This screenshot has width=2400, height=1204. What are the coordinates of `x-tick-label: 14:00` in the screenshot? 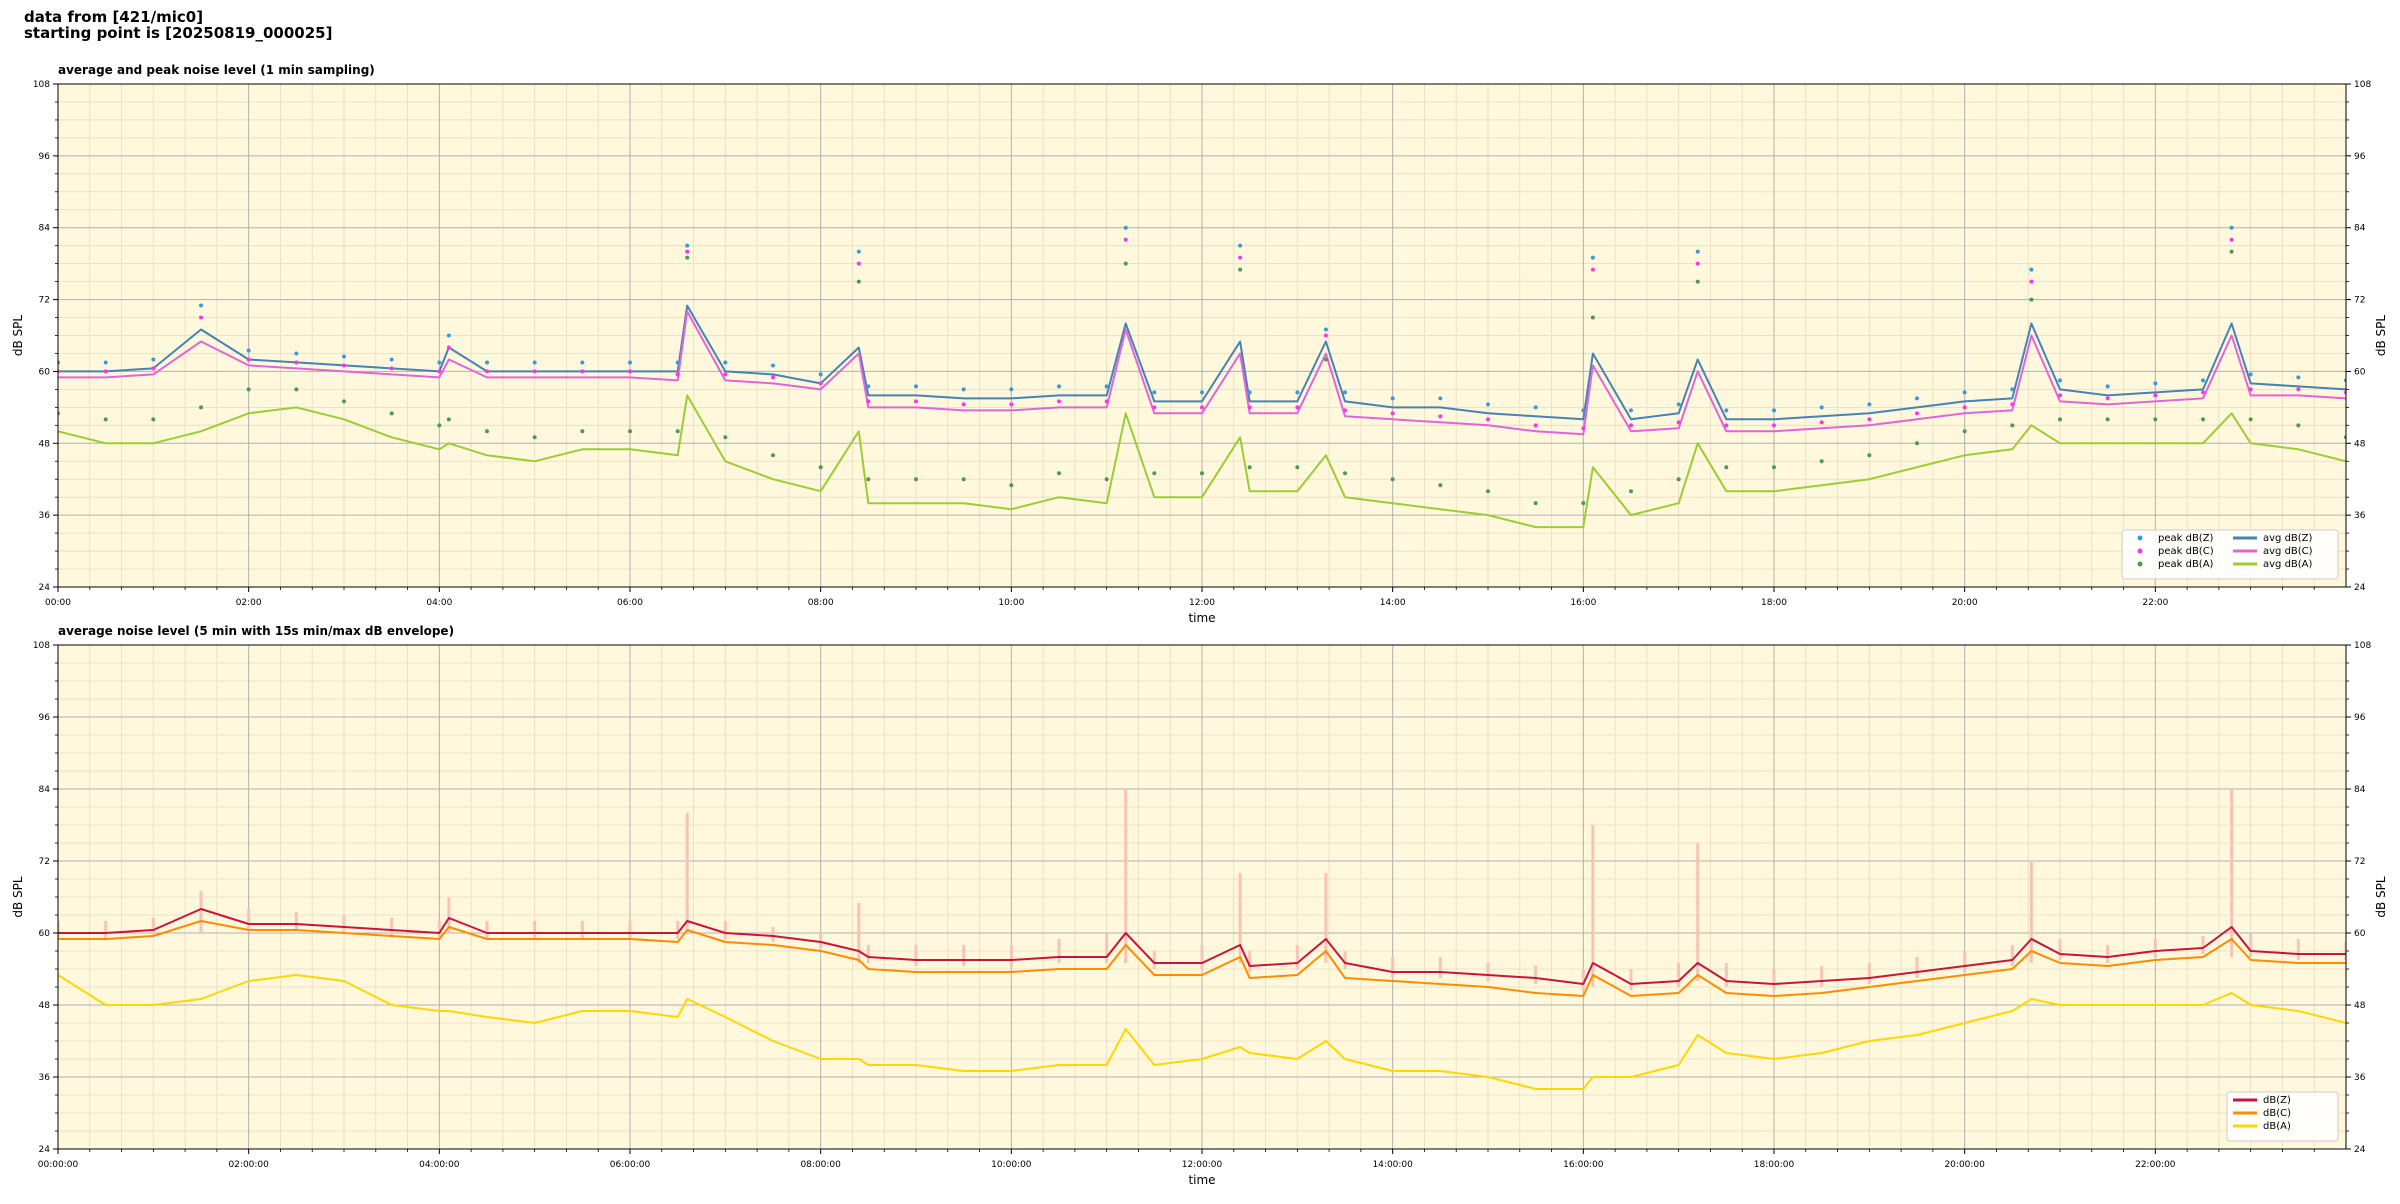 It's located at (1393, 603).